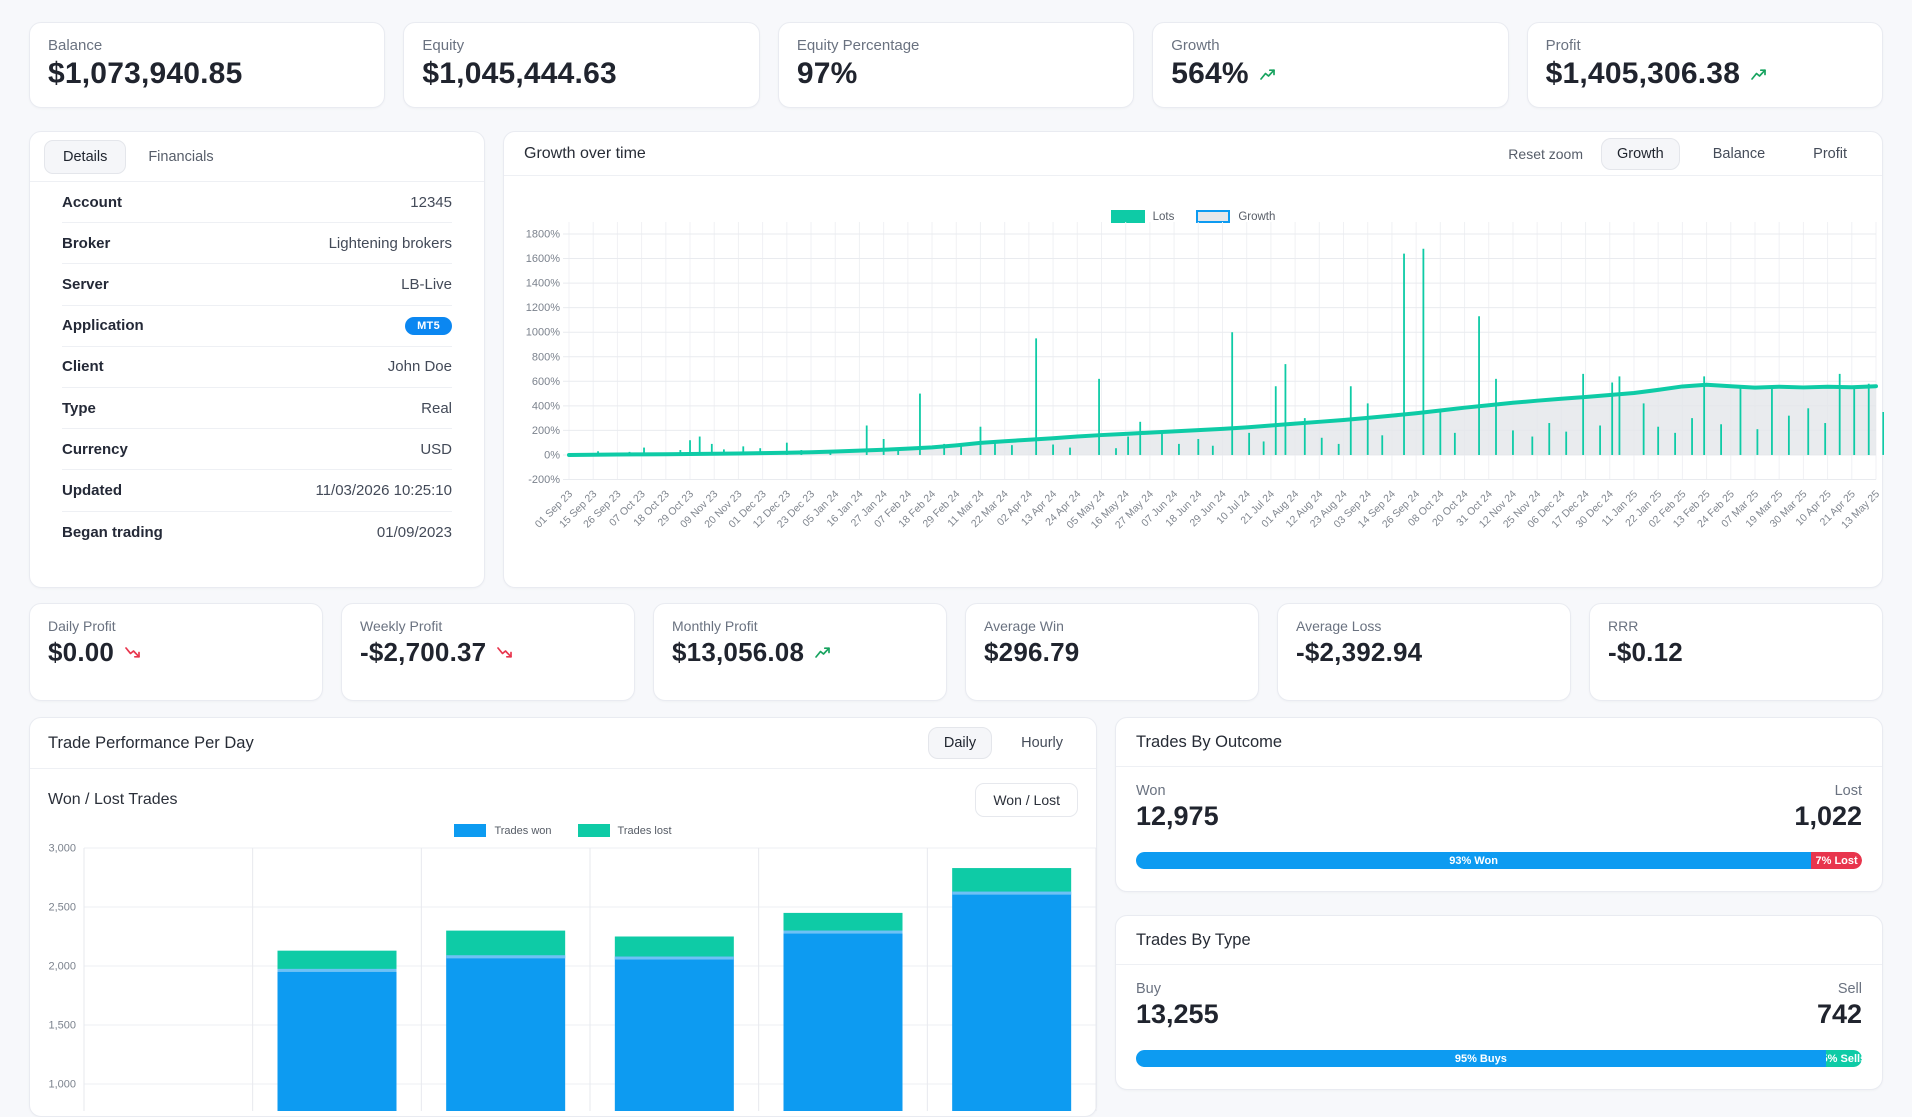  I want to click on svg-text: 600%, so click(546, 382).